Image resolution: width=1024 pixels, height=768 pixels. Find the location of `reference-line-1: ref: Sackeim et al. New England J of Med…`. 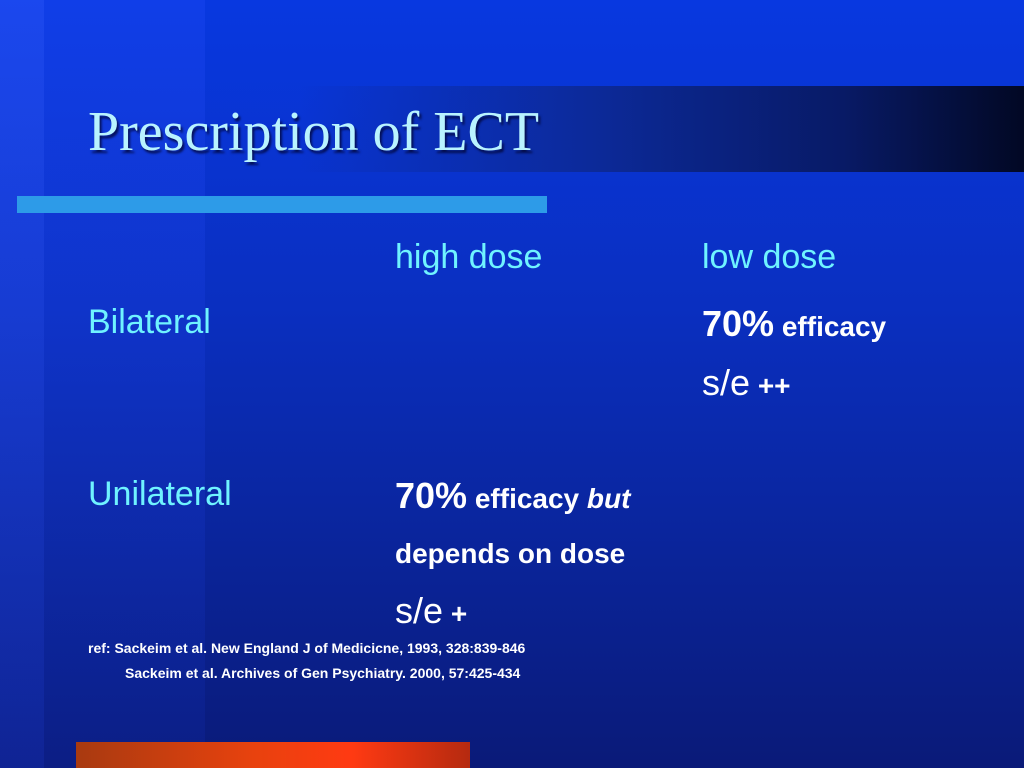

reference-line-1: ref: Sackeim et al. New England J of Med… is located at coordinates (307, 648).